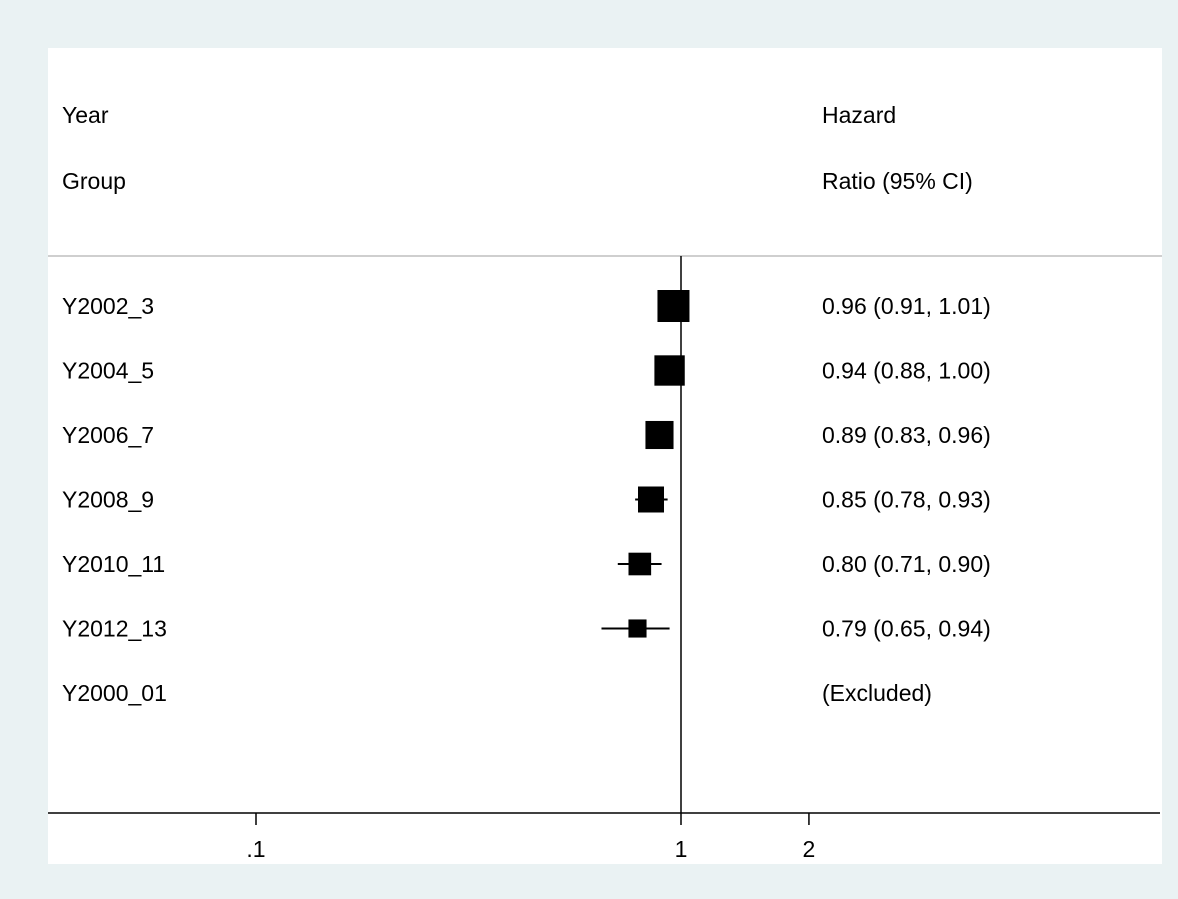 Image resolution: width=1178 pixels, height=899 pixels. What do you see at coordinates (114, 629) in the screenshot?
I see `row-label: Y2012_13` at bounding box center [114, 629].